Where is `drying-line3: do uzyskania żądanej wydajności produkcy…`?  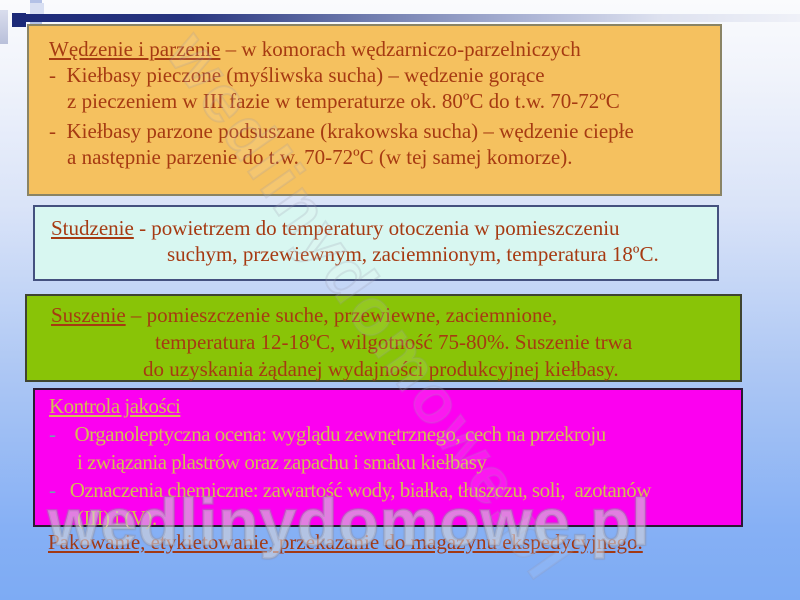 drying-line3: do uzyskania żądanej wydajności produkcy… is located at coordinates (381, 369).